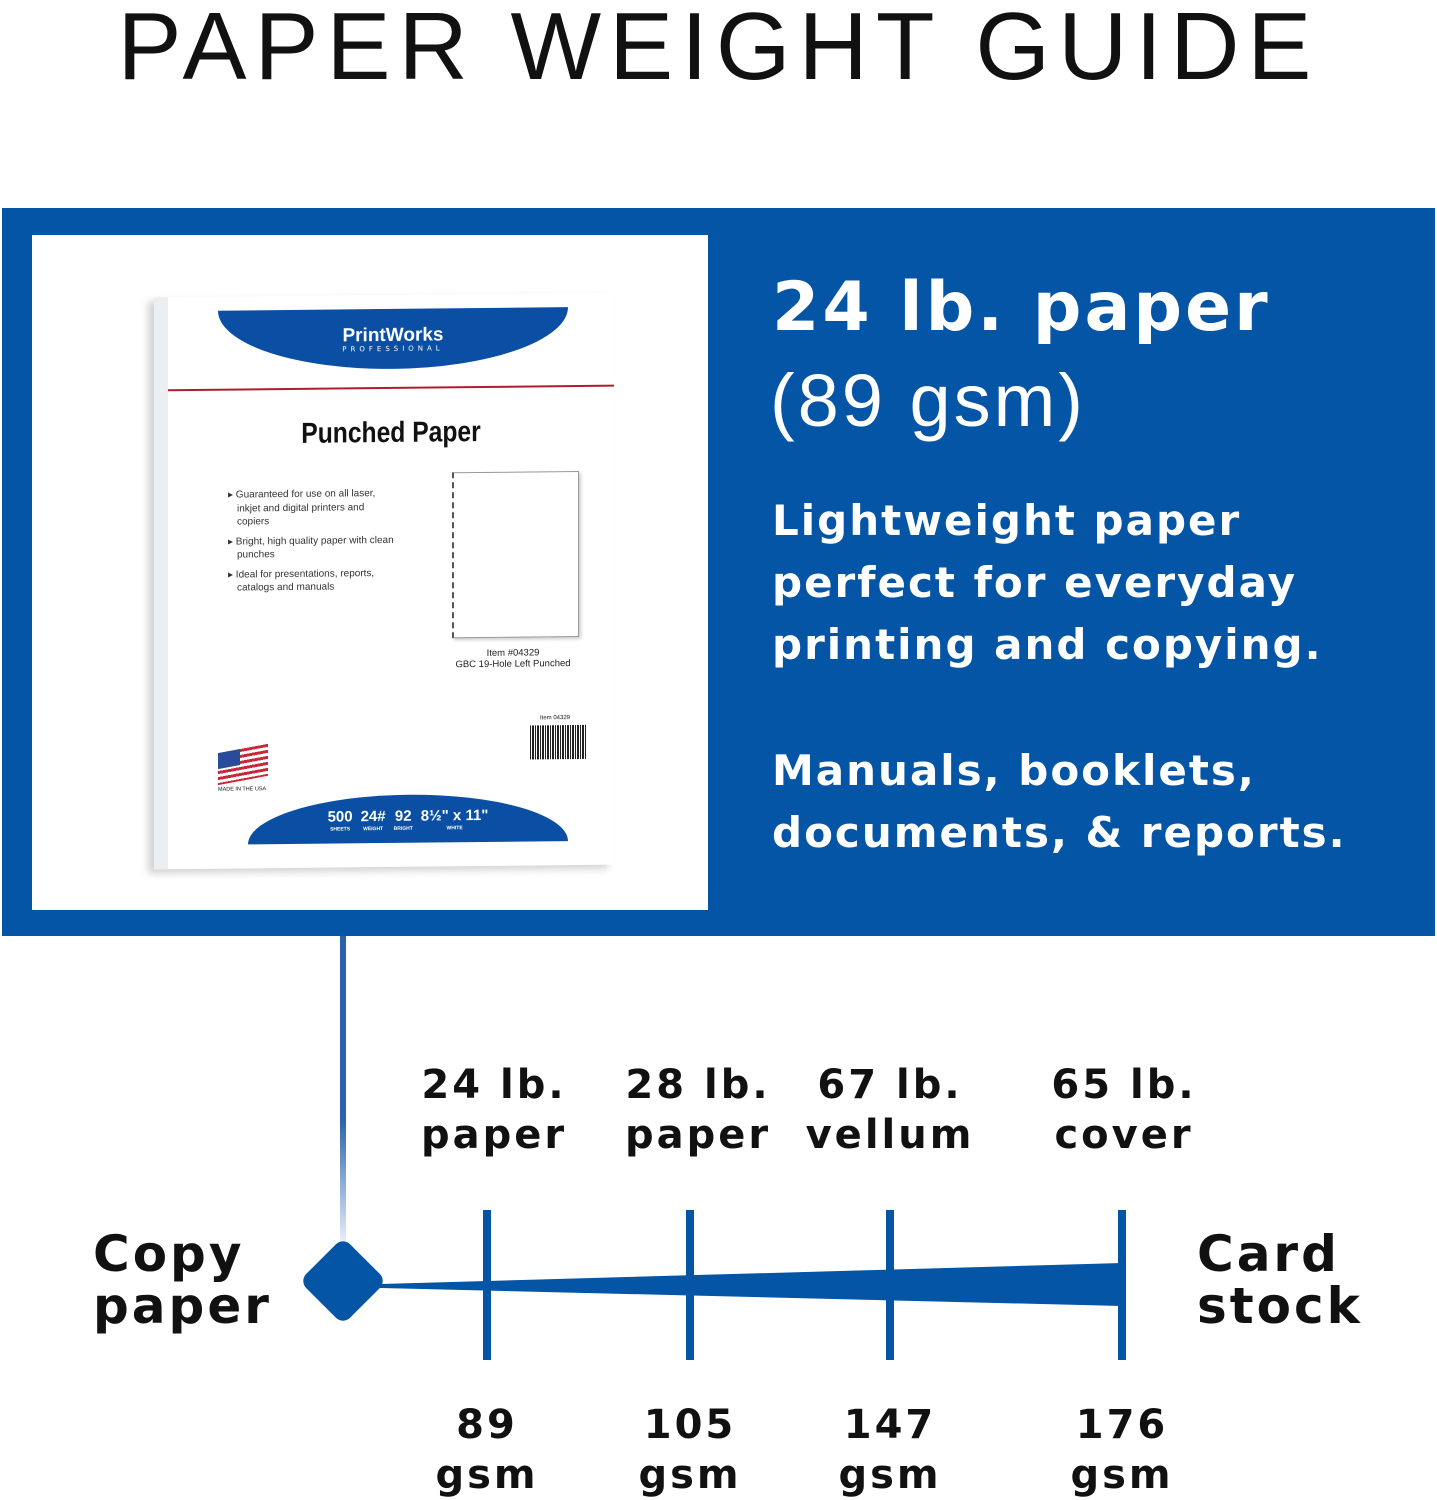 Image resolution: width=1437 pixels, height=1500 pixels. Describe the element at coordinates (890, 1450) in the screenshot. I see `tick-label-bottom: 147 gsm` at that location.